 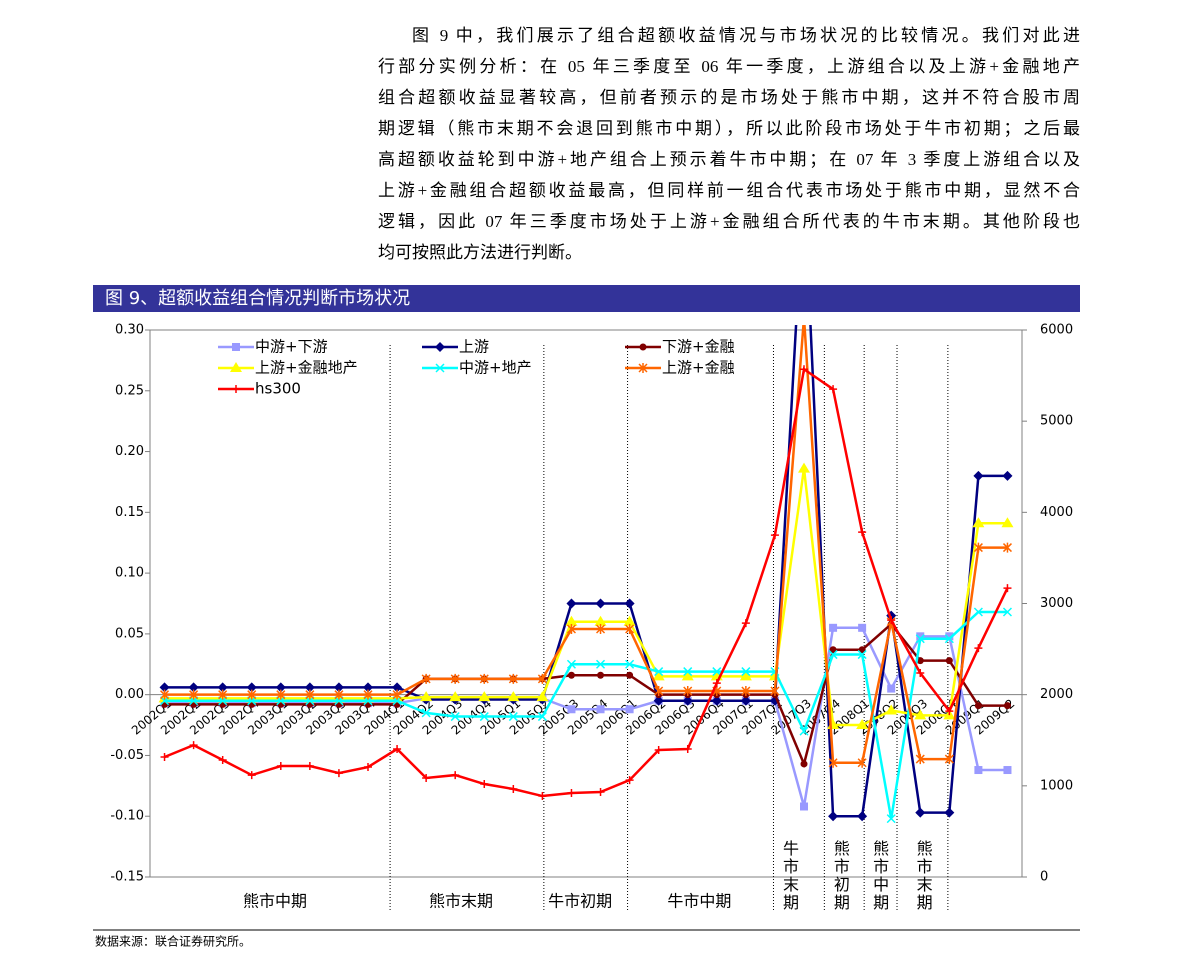 What do you see at coordinates (291, 347) in the screenshot?
I see `legend-label: 中游+下游` at bounding box center [291, 347].